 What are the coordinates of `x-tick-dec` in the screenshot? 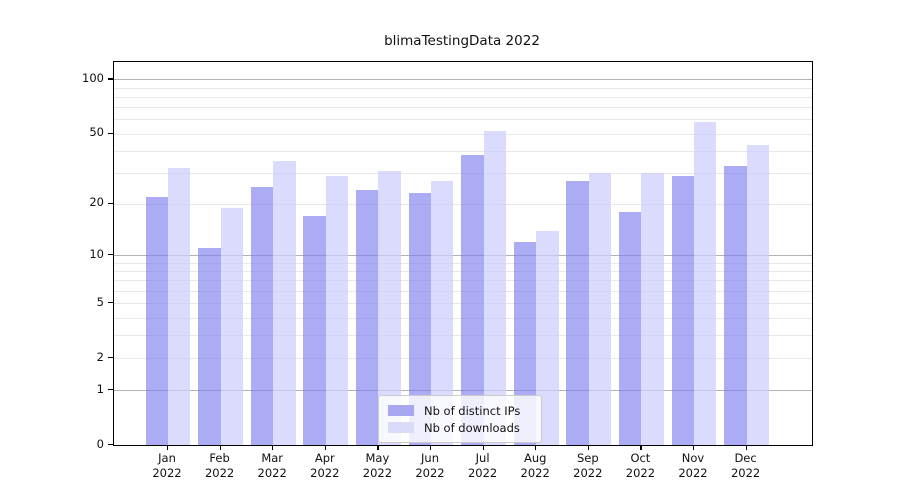 It's located at (746, 447).